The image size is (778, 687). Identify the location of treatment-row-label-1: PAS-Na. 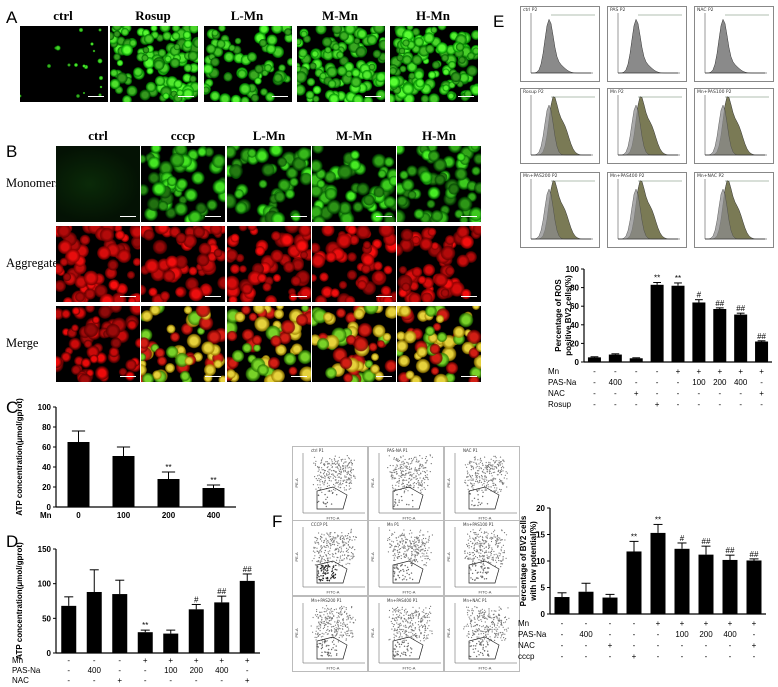
(26, 670).